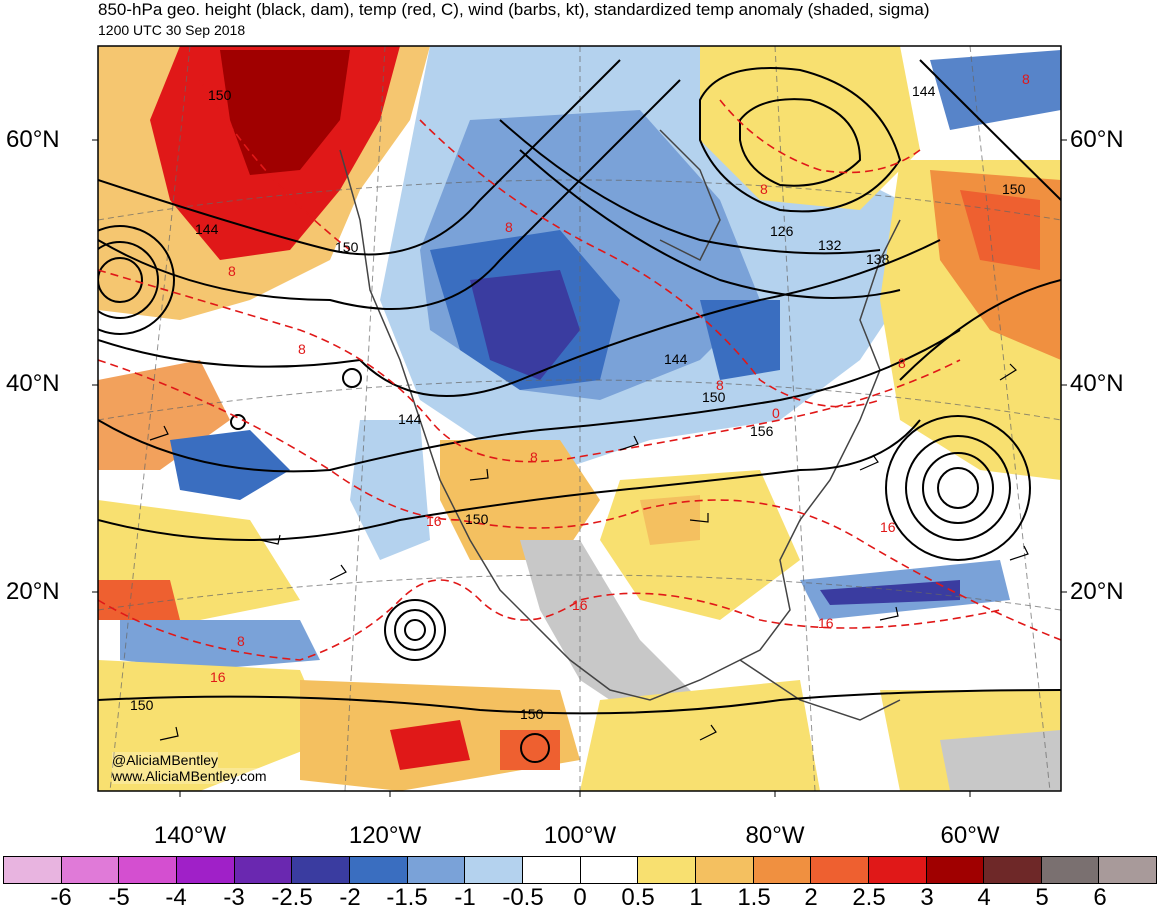 Image resolution: width=1160 pixels, height=912 pixels. I want to click on colorbar-label: 1.5, so click(754, 897).